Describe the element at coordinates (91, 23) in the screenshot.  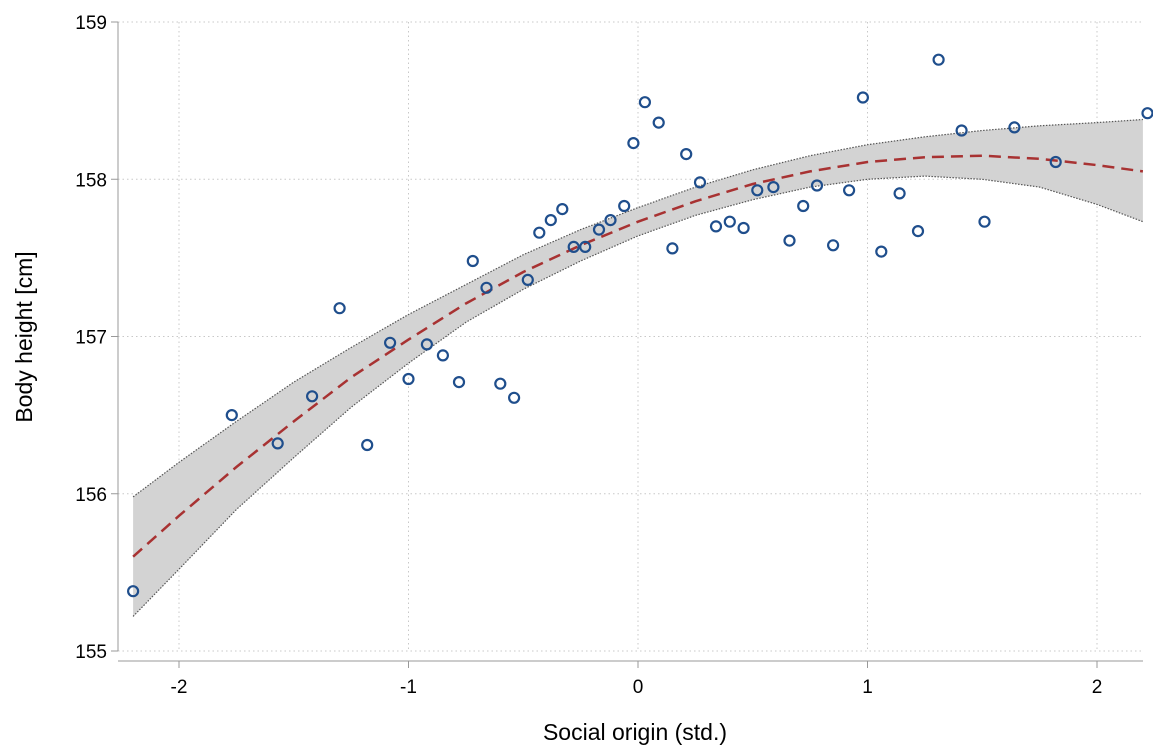
I see `y-tick-label: 159` at that location.